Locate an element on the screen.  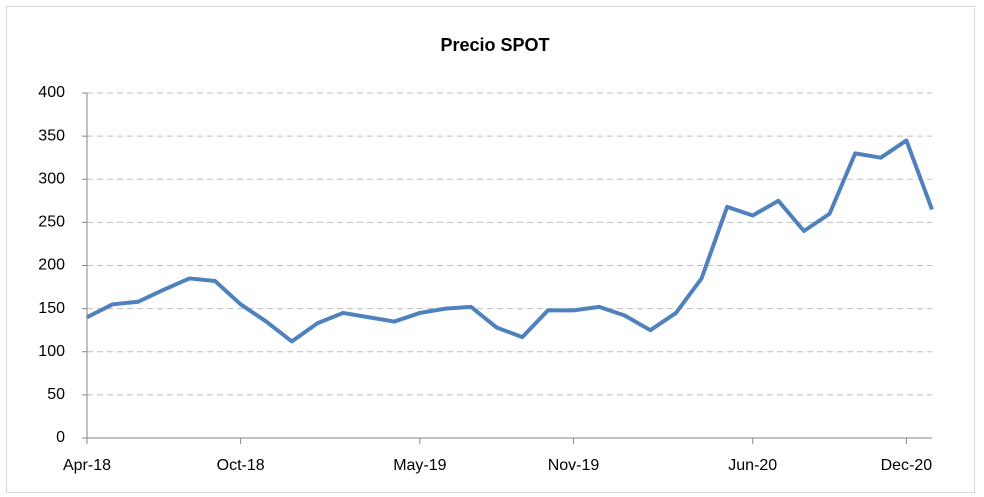
x-tick-label: Dec-20 is located at coordinates (907, 465).